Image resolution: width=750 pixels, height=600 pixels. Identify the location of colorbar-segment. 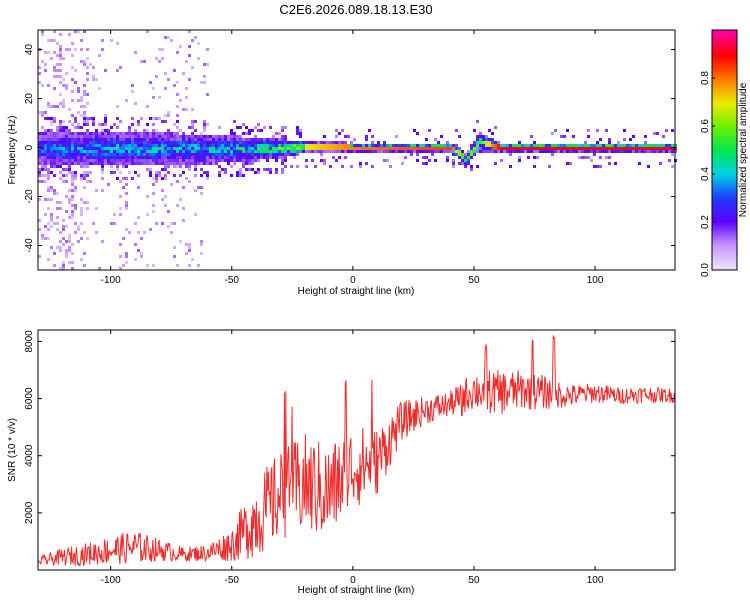
(724, 254).